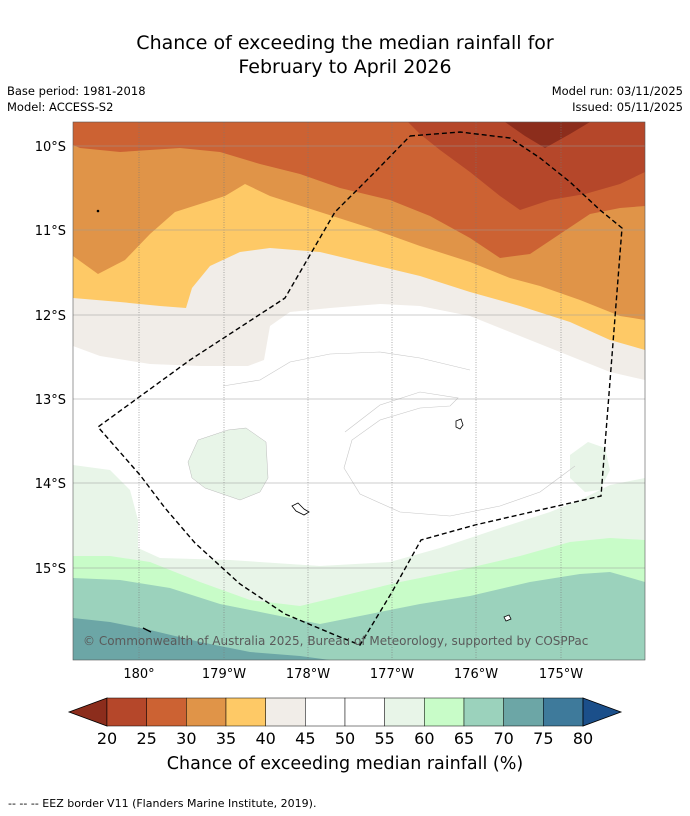 Image resolution: width=690 pixels, height=816 pixels. What do you see at coordinates (138, 674) in the screenshot?
I see `lon-label-180: 180°` at bounding box center [138, 674].